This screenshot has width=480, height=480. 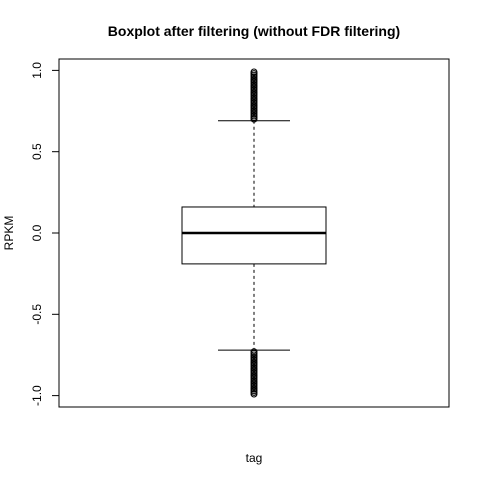 I want to click on outlier-layer, so click(x=254, y=233).